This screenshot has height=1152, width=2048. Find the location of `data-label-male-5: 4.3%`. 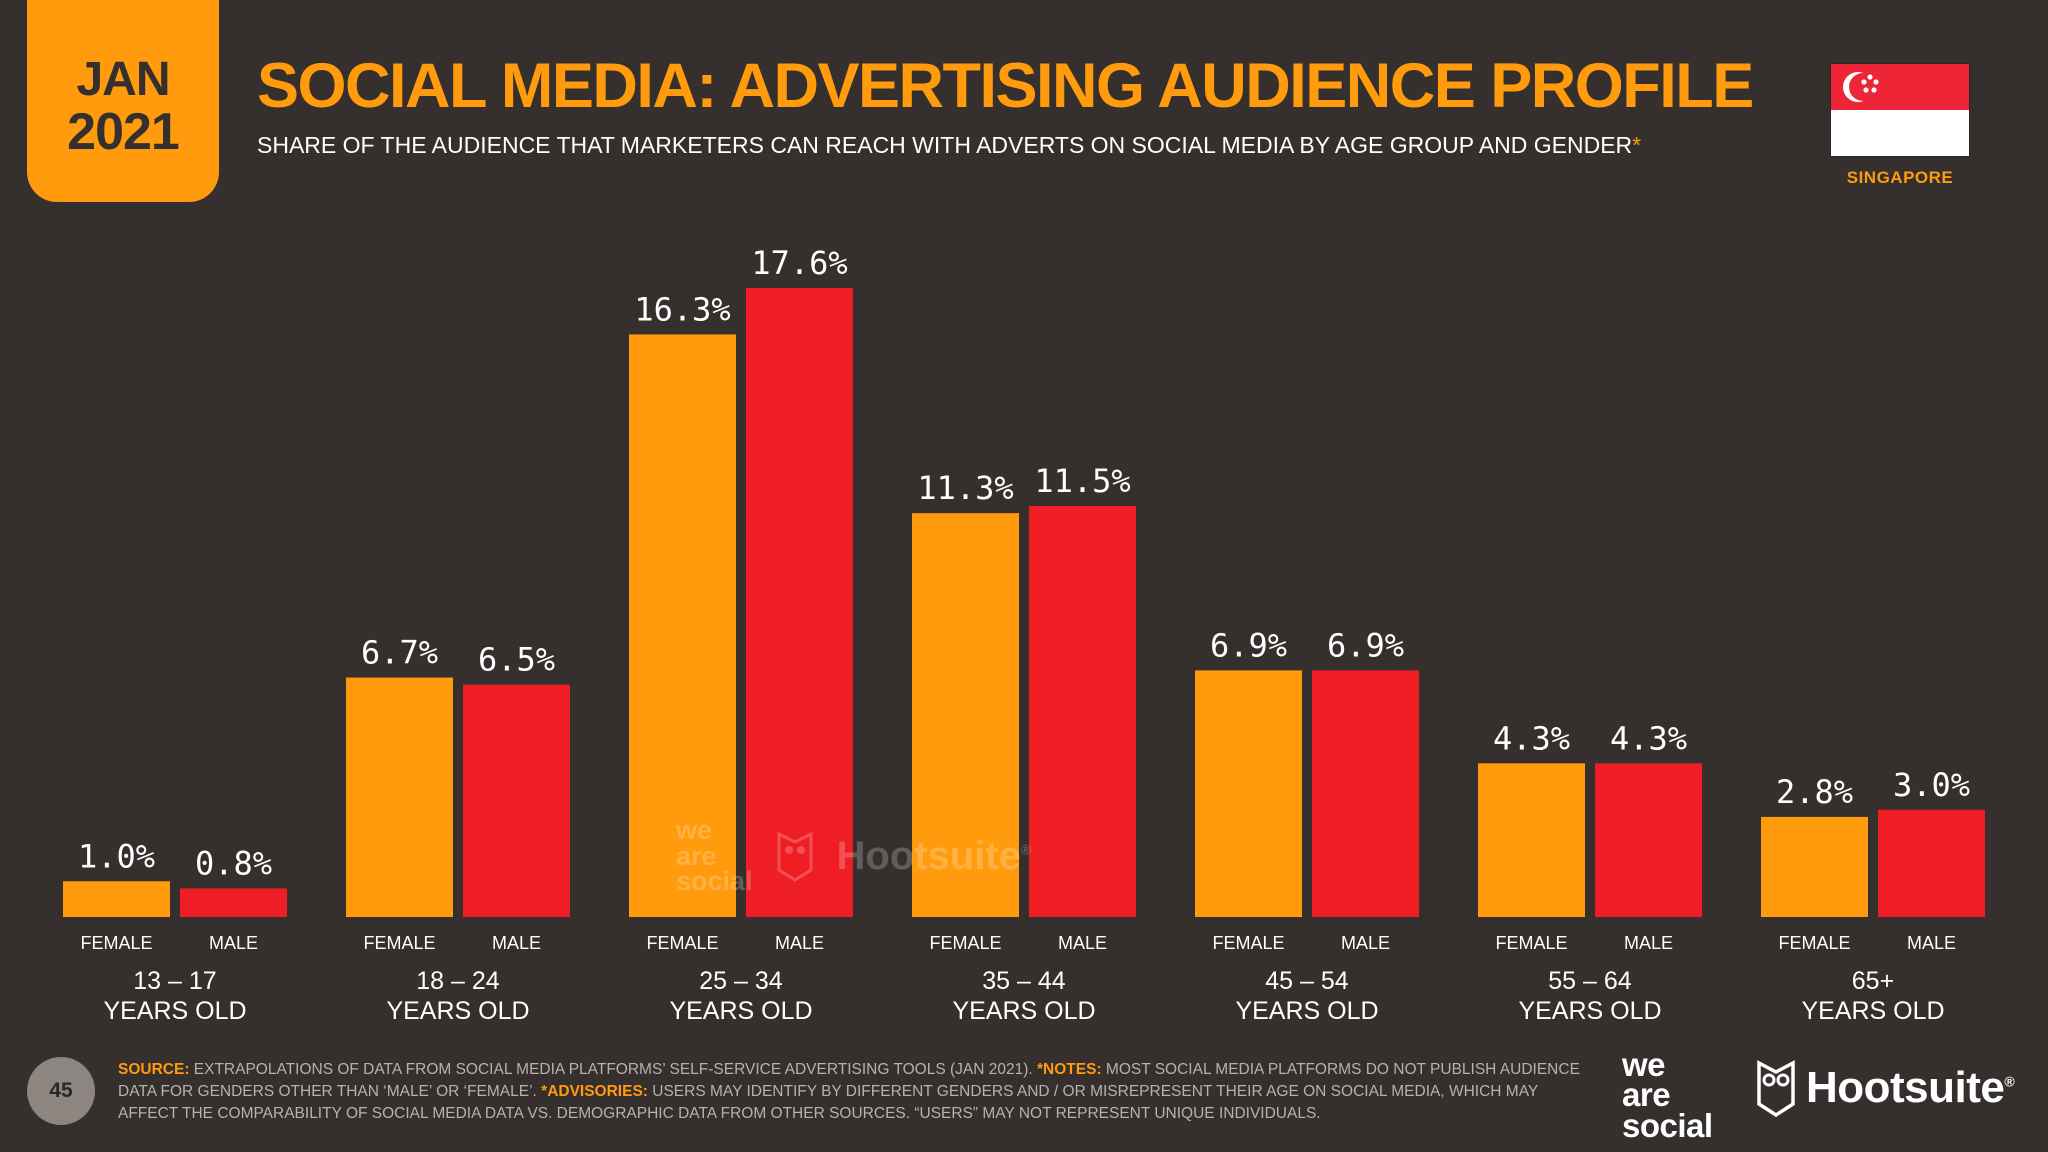

data-label-male-5: 4.3% is located at coordinates (1648, 738).